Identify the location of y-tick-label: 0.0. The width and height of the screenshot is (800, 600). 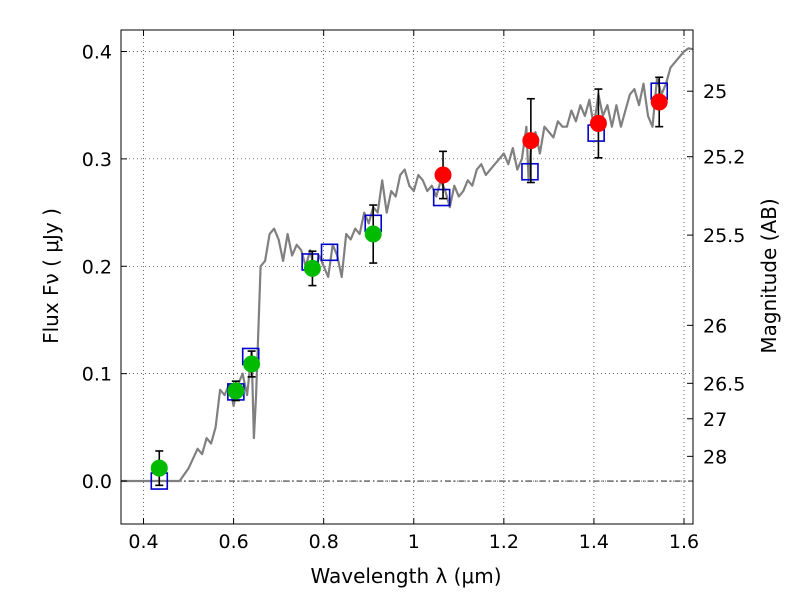
(97, 482).